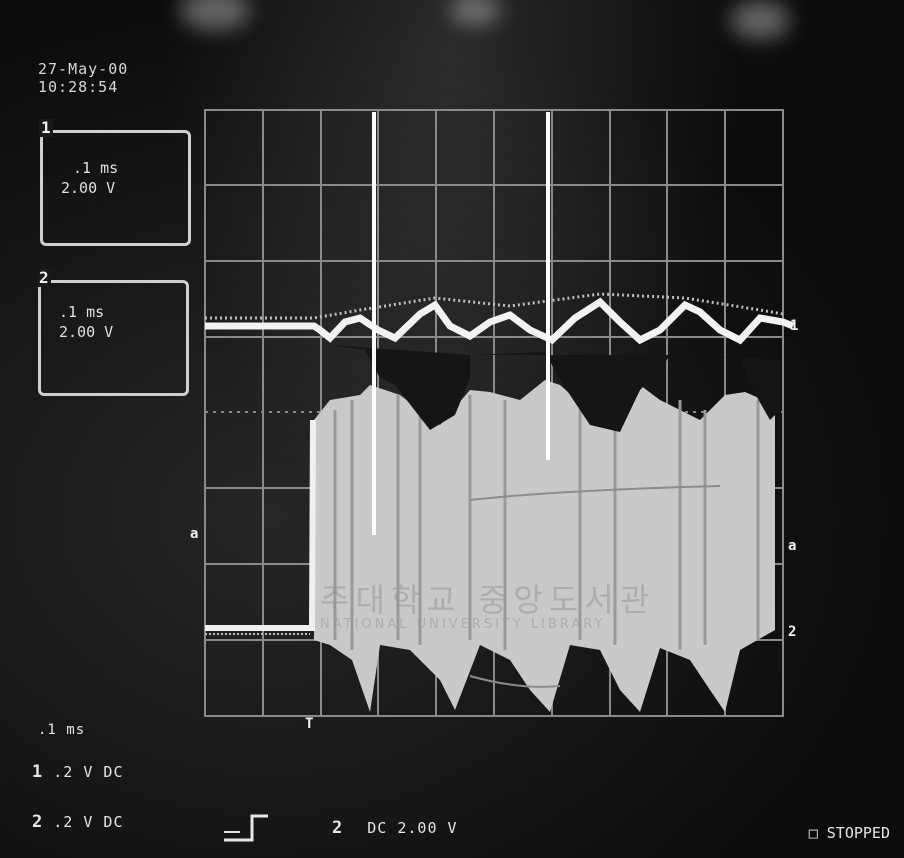 The height and width of the screenshot is (858, 904). I want to click on trigger-edge-icon, so click(246, 828).